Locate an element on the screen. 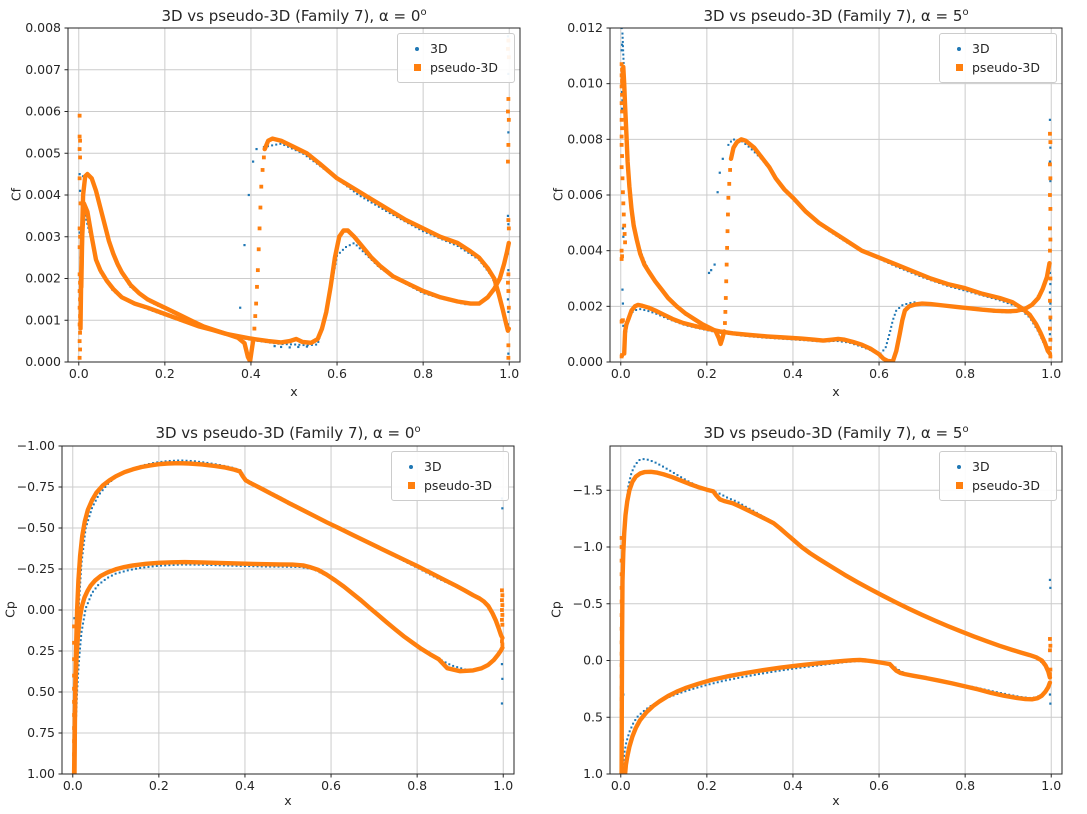 The height and width of the screenshot is (814, 1087). svg-text: −1.5 is located at coordinates (588, 489).